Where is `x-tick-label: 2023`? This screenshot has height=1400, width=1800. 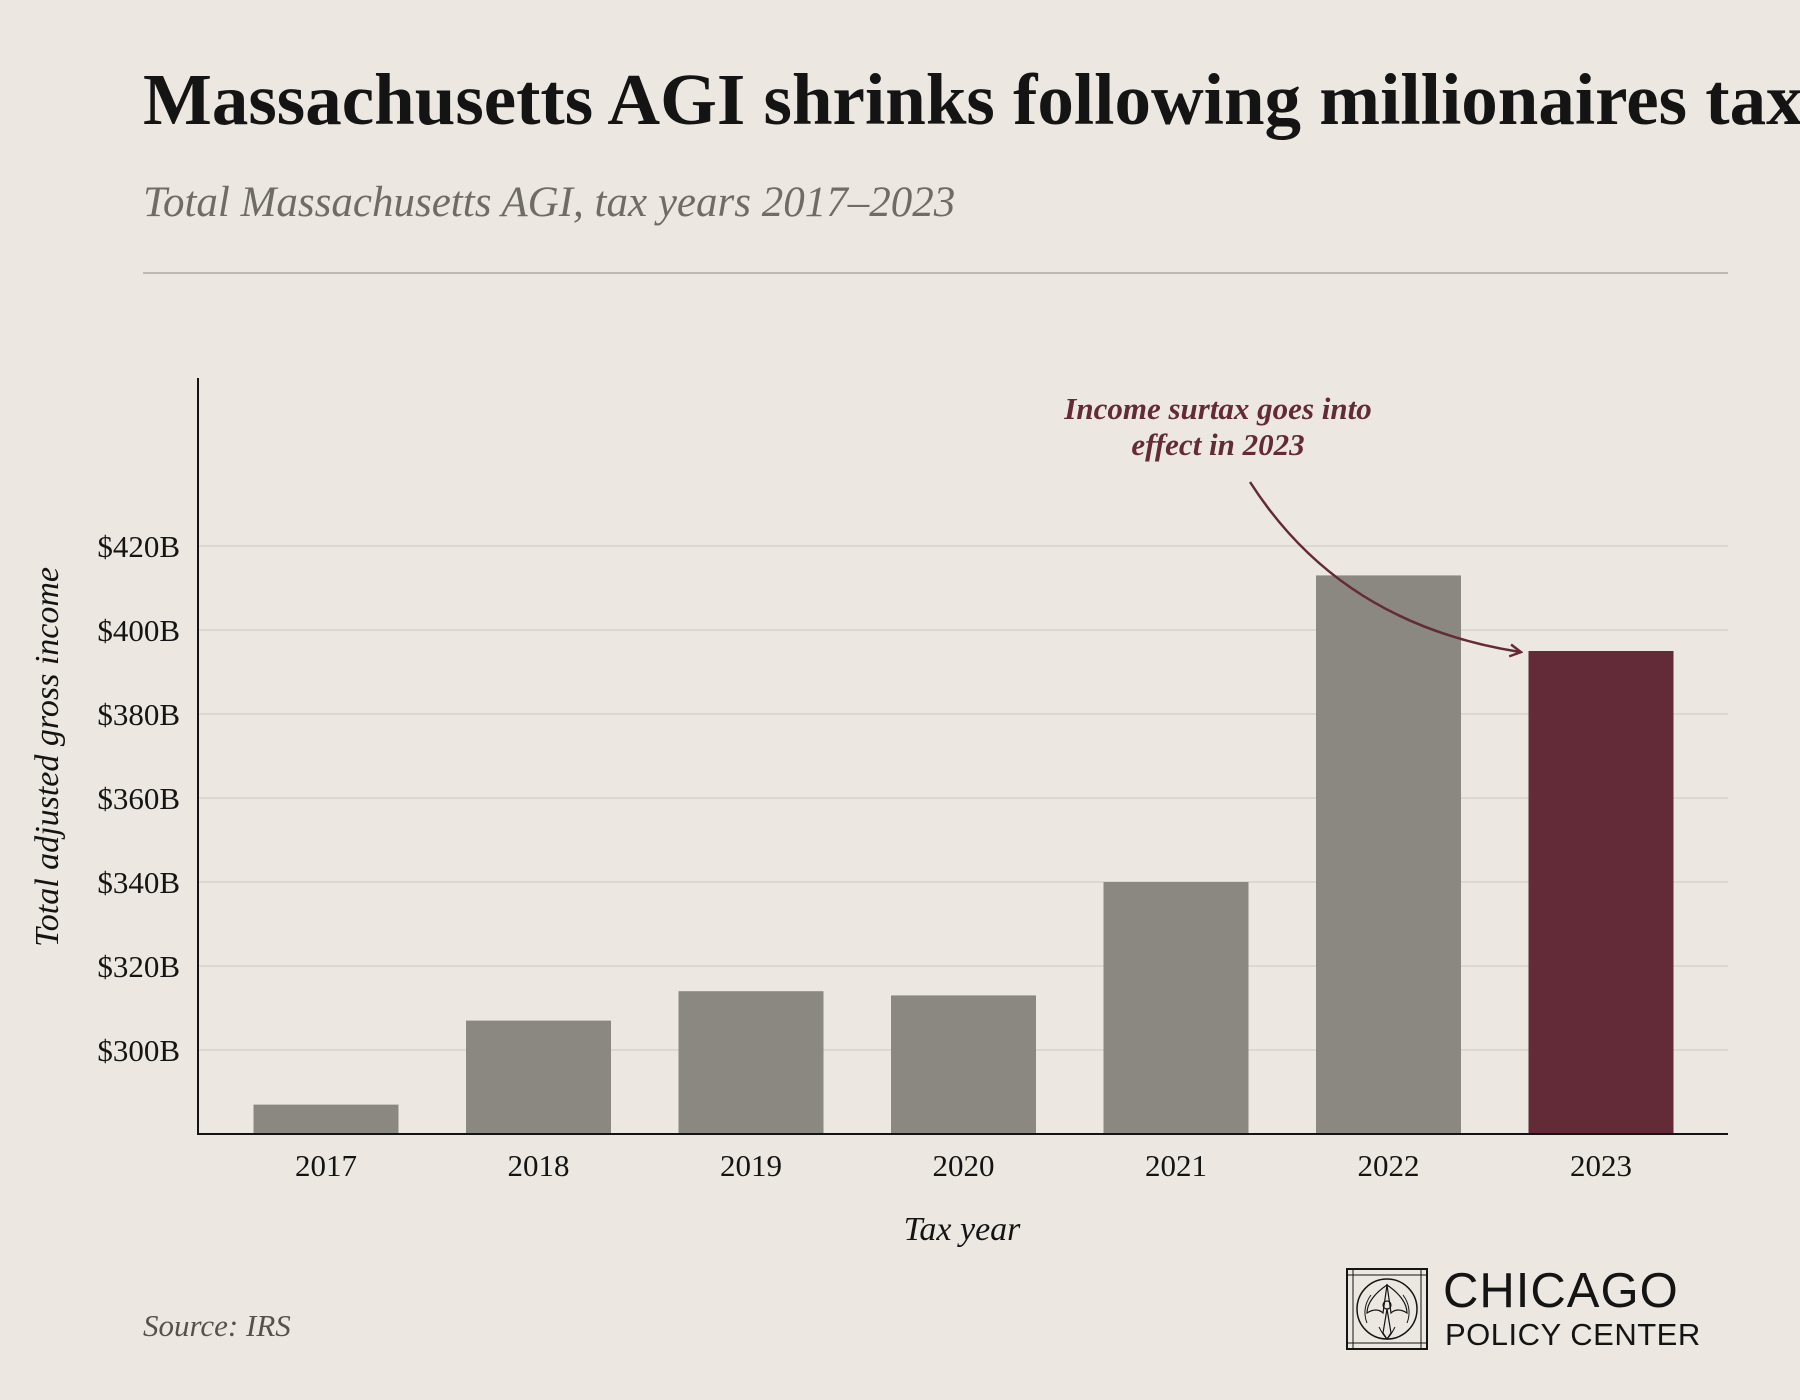 x-tick-label: 2023 is located at coordinates (1601, 1165).